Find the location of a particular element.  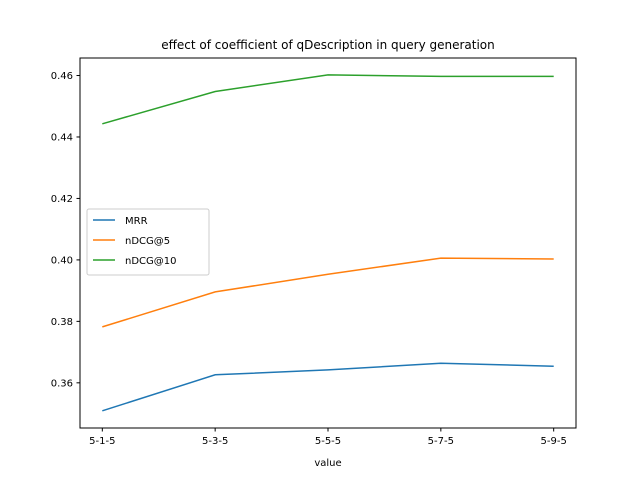

x-tick-label: 5-3-5 is located at coordinates (215, 441).